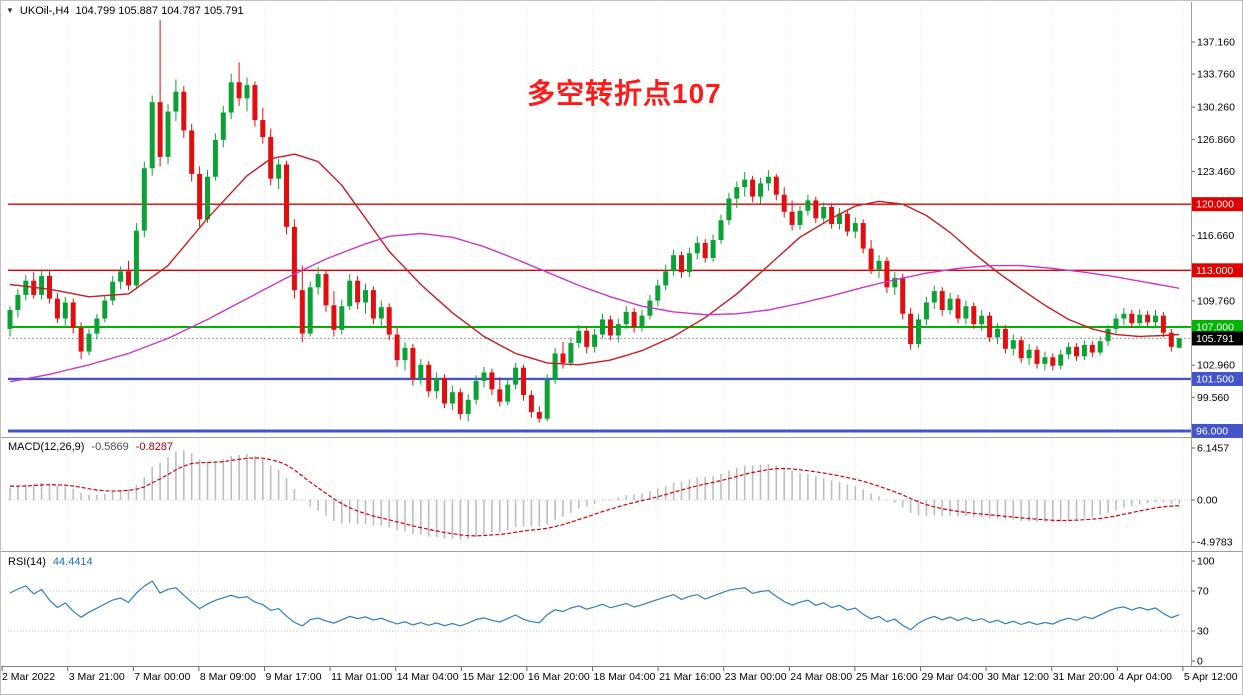  Describe the element at coordinates (1216, 366) in the screenshot. I see `svg-text: 102.960` at that location.